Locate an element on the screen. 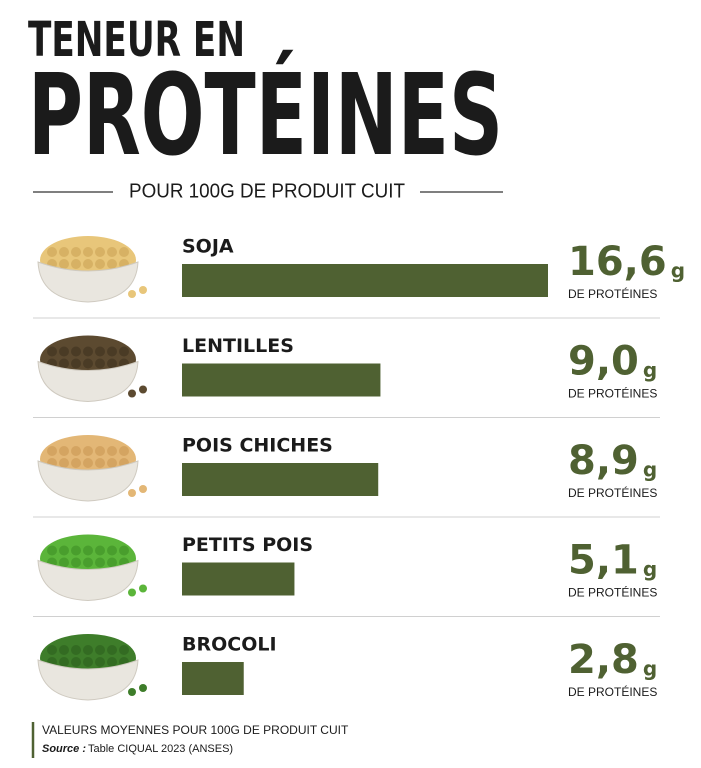  value-label: 2,8 is located at coordinates (603, 660).